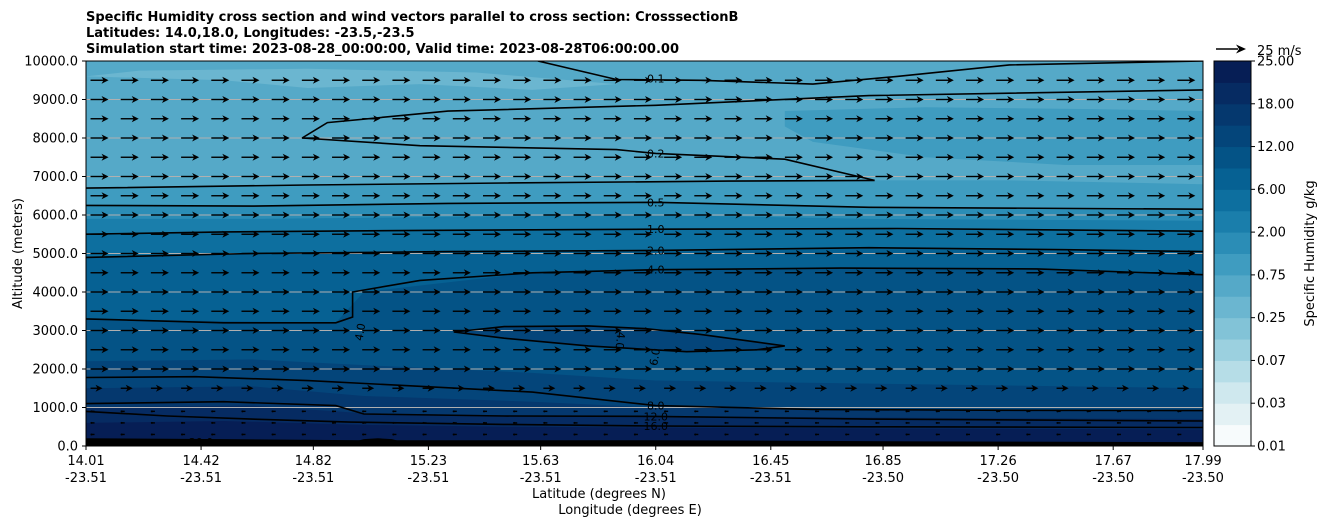 This screenshot has height=526, width=1326. What do you see at coordinates (770, 461) in the screenshot?
I see `x-tick-label-lat: 16.45` at bounding box center [770, 461].